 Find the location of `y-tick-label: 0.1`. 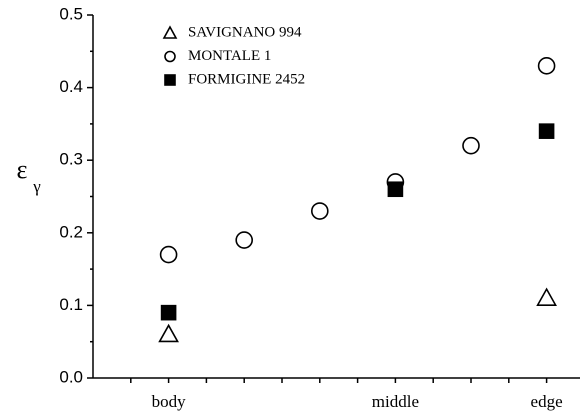

y-tick-label: 0.1 is located at coordinates (71, 304).